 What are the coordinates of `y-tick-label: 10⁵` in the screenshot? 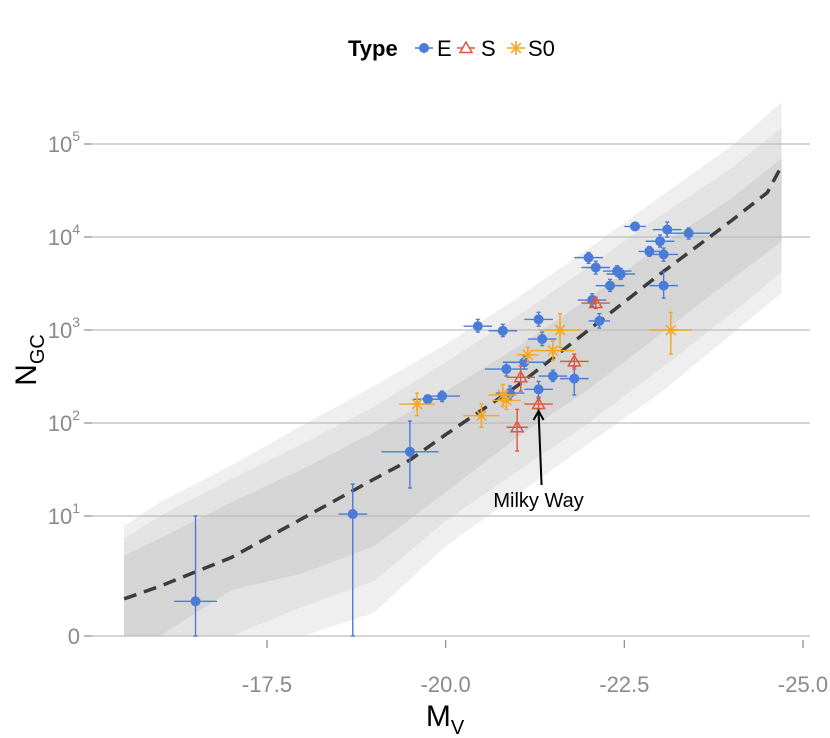 It's located at (64, 142).